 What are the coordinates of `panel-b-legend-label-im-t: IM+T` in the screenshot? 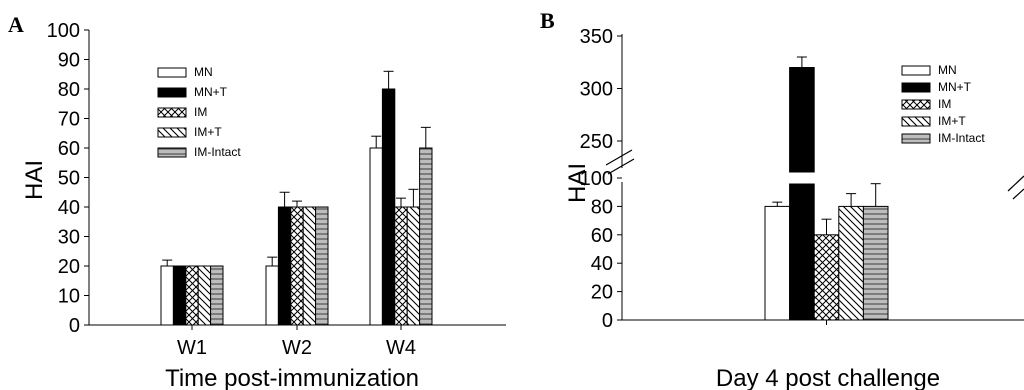 It's located at (952, 121).